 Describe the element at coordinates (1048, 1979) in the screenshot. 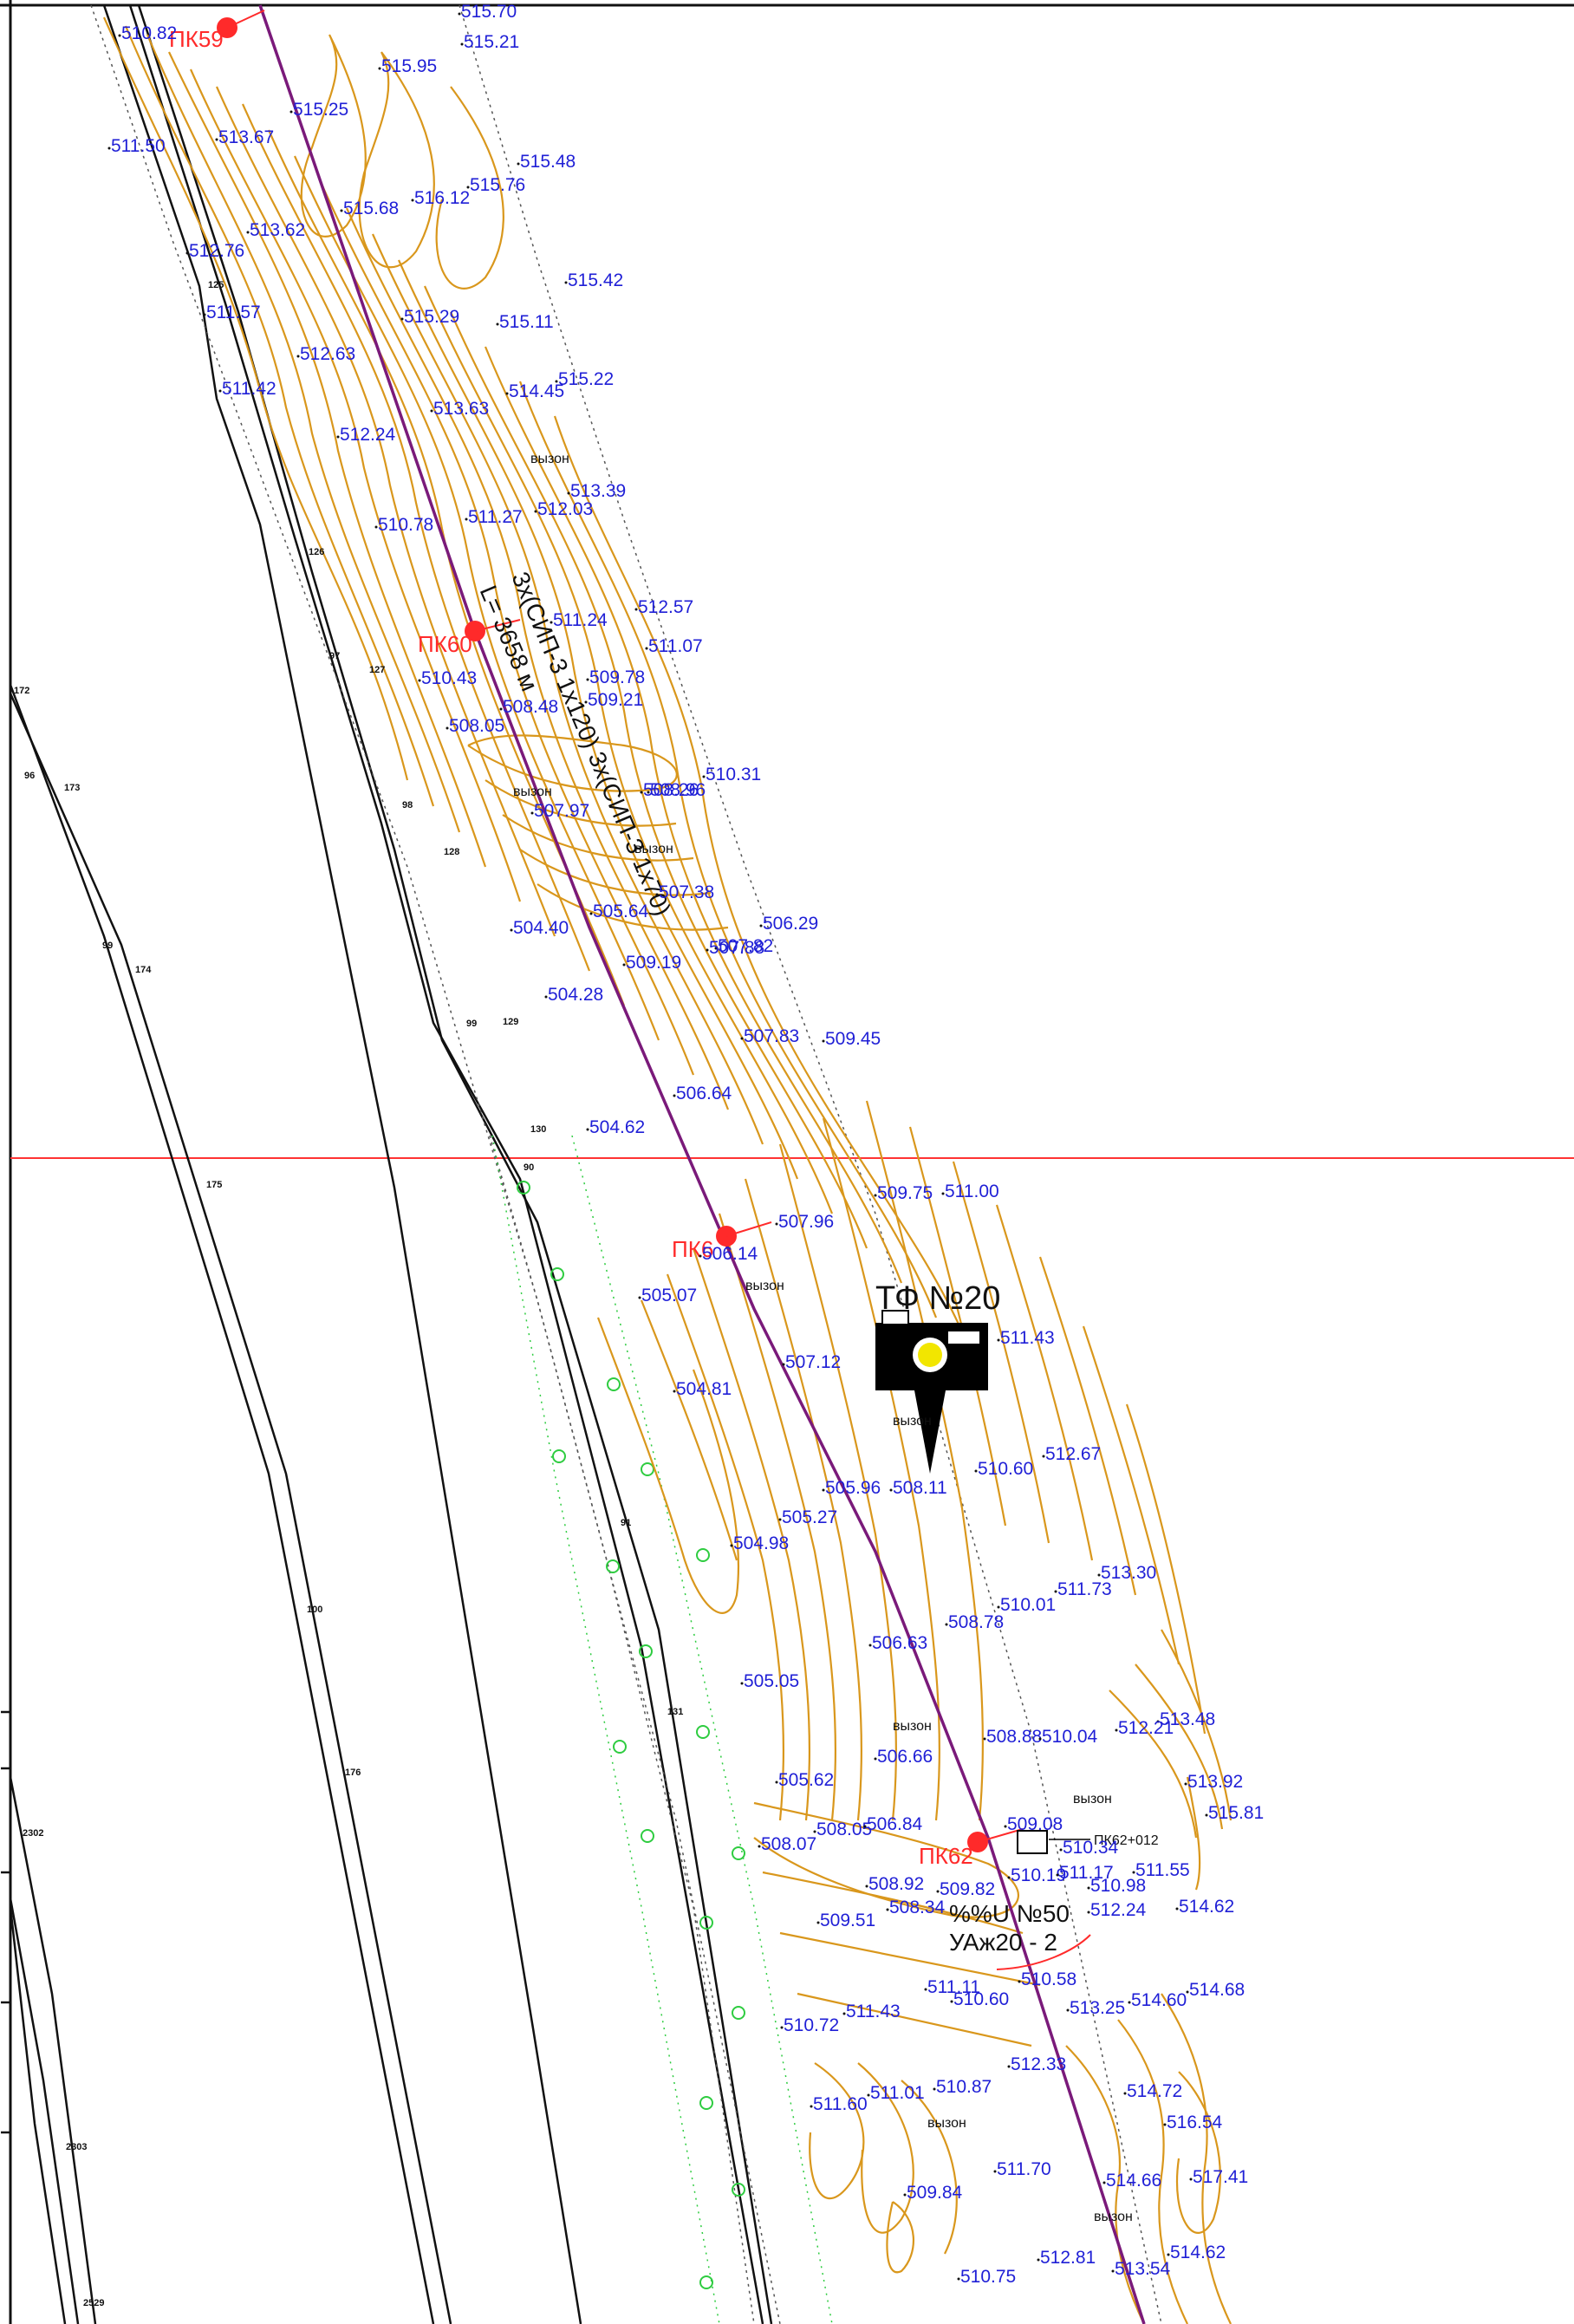

I see `spot-height-label: 510.58` at that location.